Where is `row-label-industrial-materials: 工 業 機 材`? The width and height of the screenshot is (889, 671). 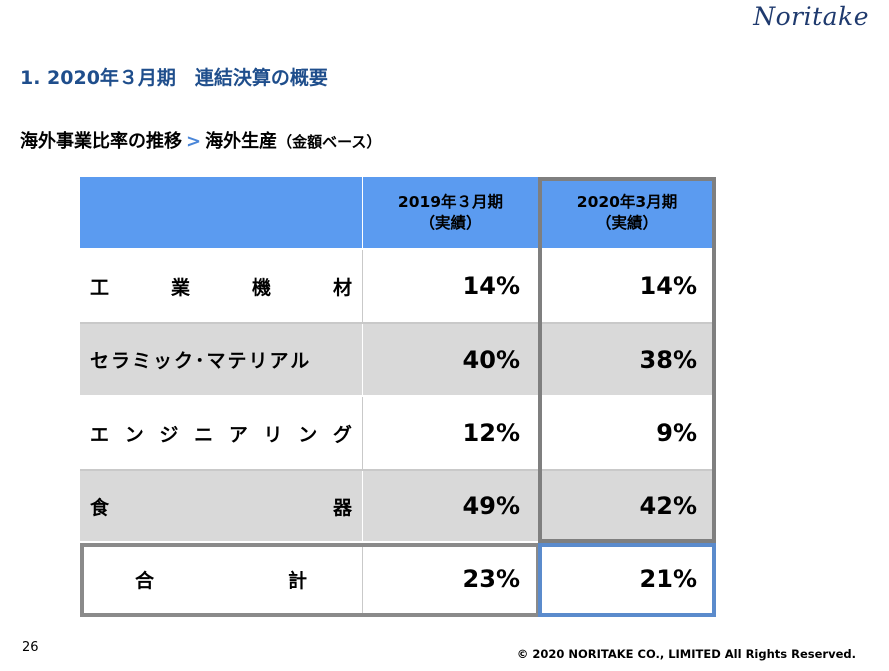 row-label-industrial-materials: 工 業 機 材 is located at coordinates (221, 287).